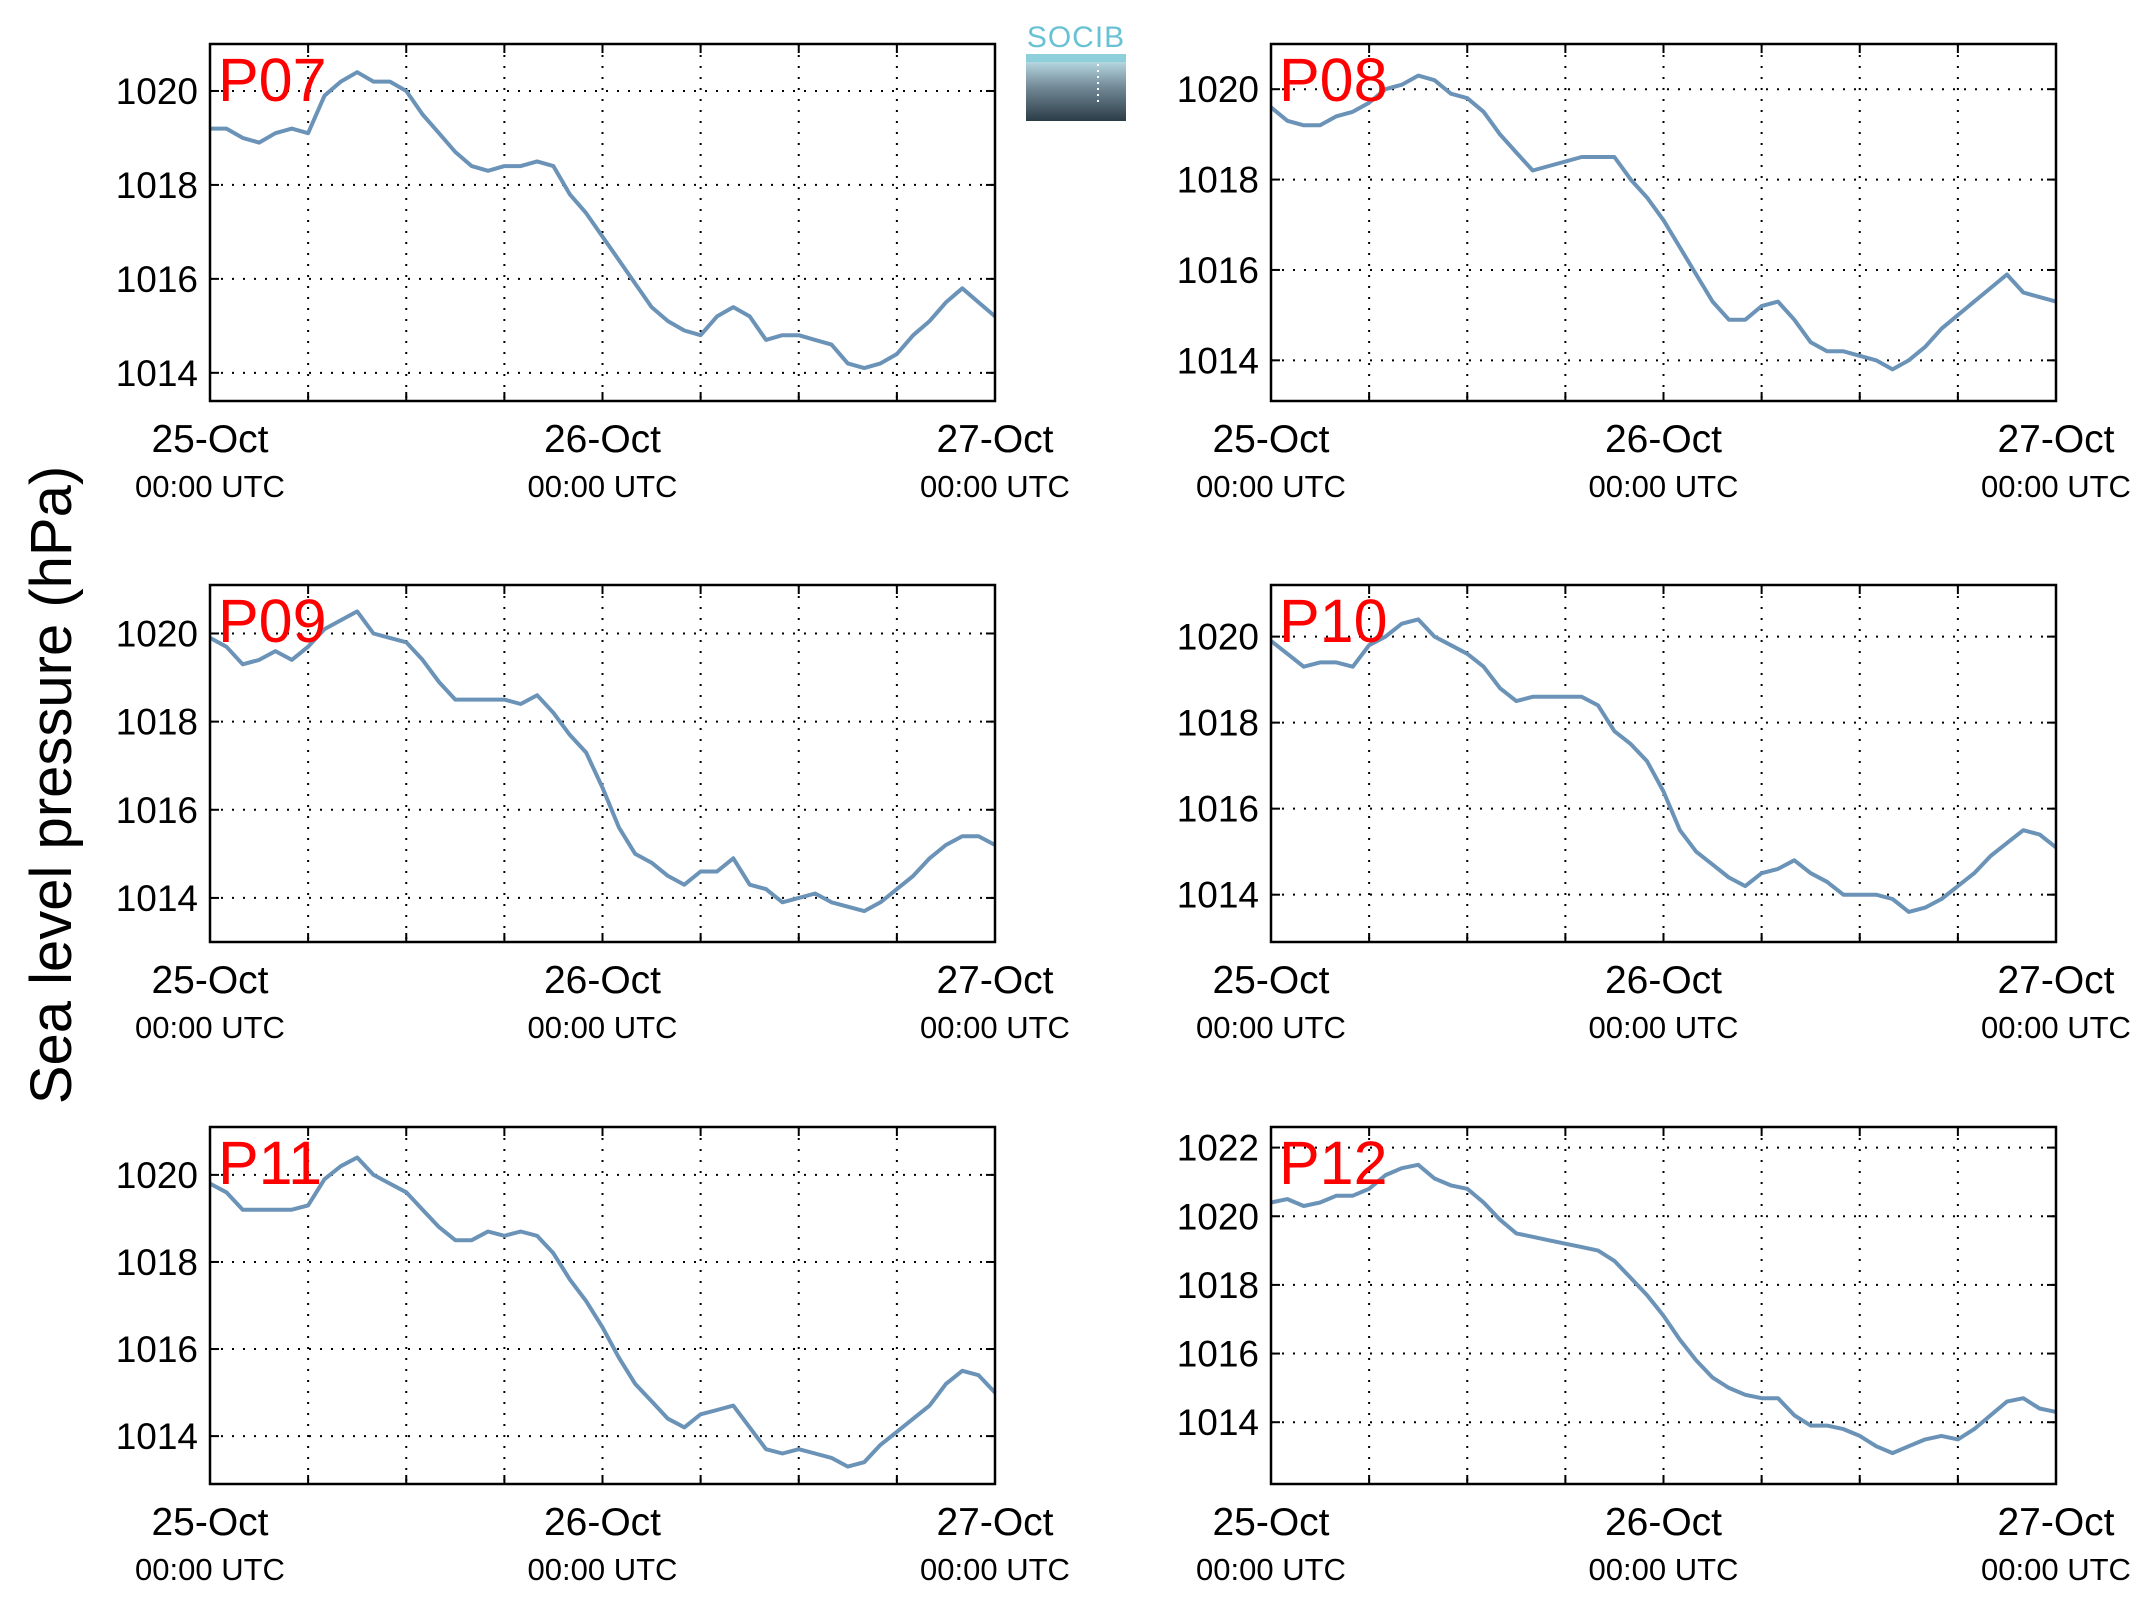 This screenshot has width=2138, height=1608. I want to click on logo-text: SOCIB, so click(1076, 37).